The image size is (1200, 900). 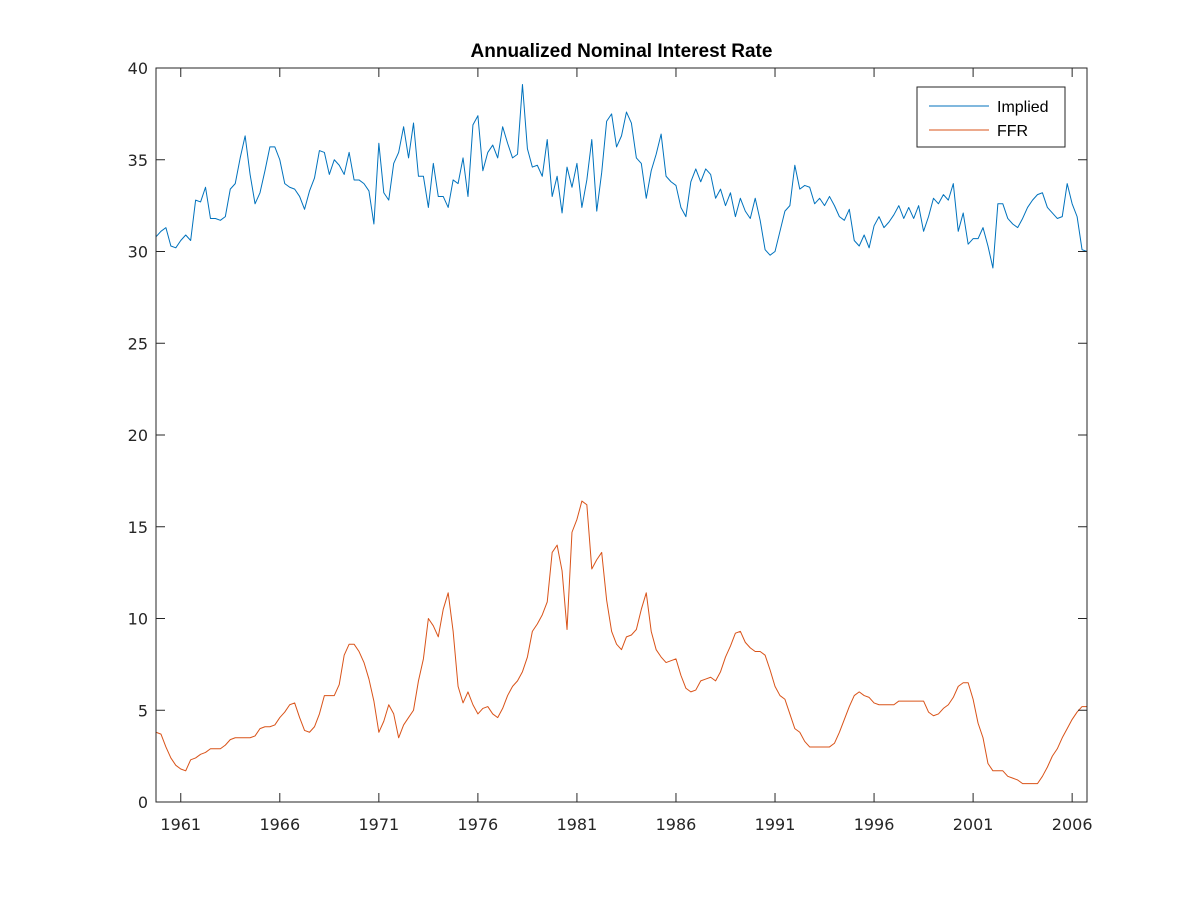 I want to click on x-tick-label: 1996, so click(x=874, y=824).